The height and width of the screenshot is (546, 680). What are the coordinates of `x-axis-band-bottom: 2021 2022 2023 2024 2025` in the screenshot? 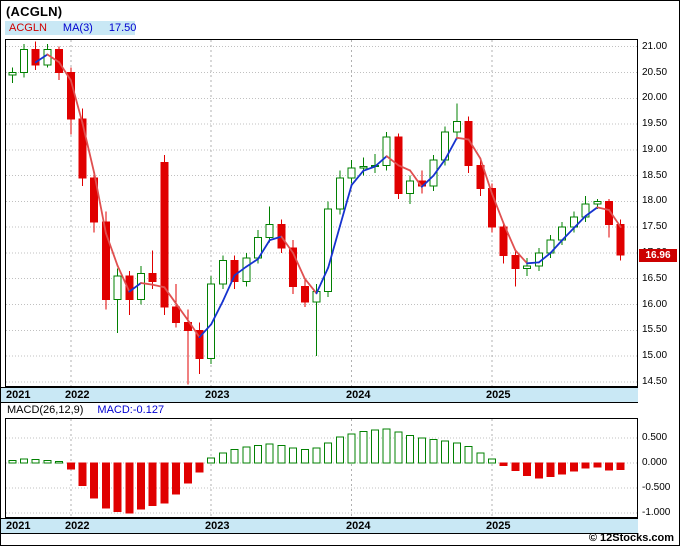 It's located at (319, 526).